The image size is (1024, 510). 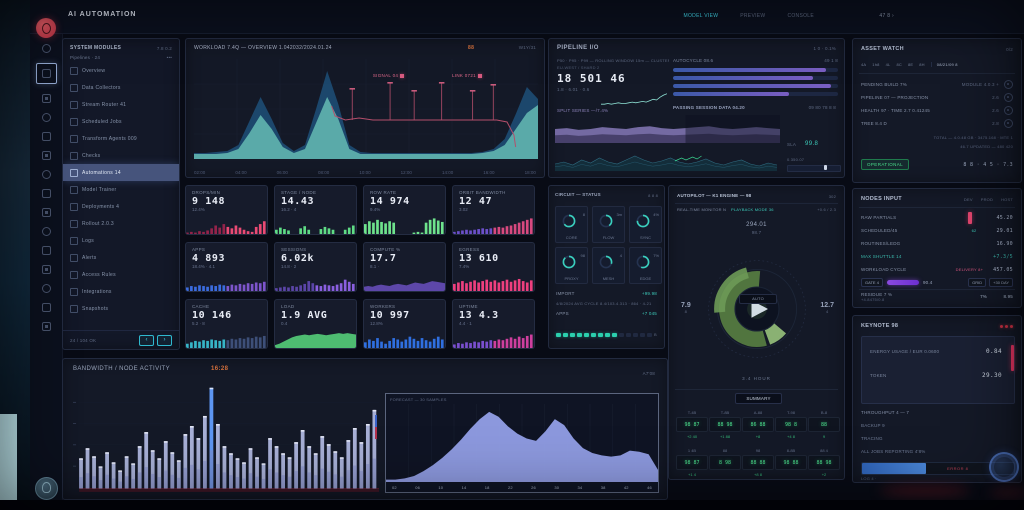 I want to click on sidebar-item: Integrations, so click(x=121, y=291).